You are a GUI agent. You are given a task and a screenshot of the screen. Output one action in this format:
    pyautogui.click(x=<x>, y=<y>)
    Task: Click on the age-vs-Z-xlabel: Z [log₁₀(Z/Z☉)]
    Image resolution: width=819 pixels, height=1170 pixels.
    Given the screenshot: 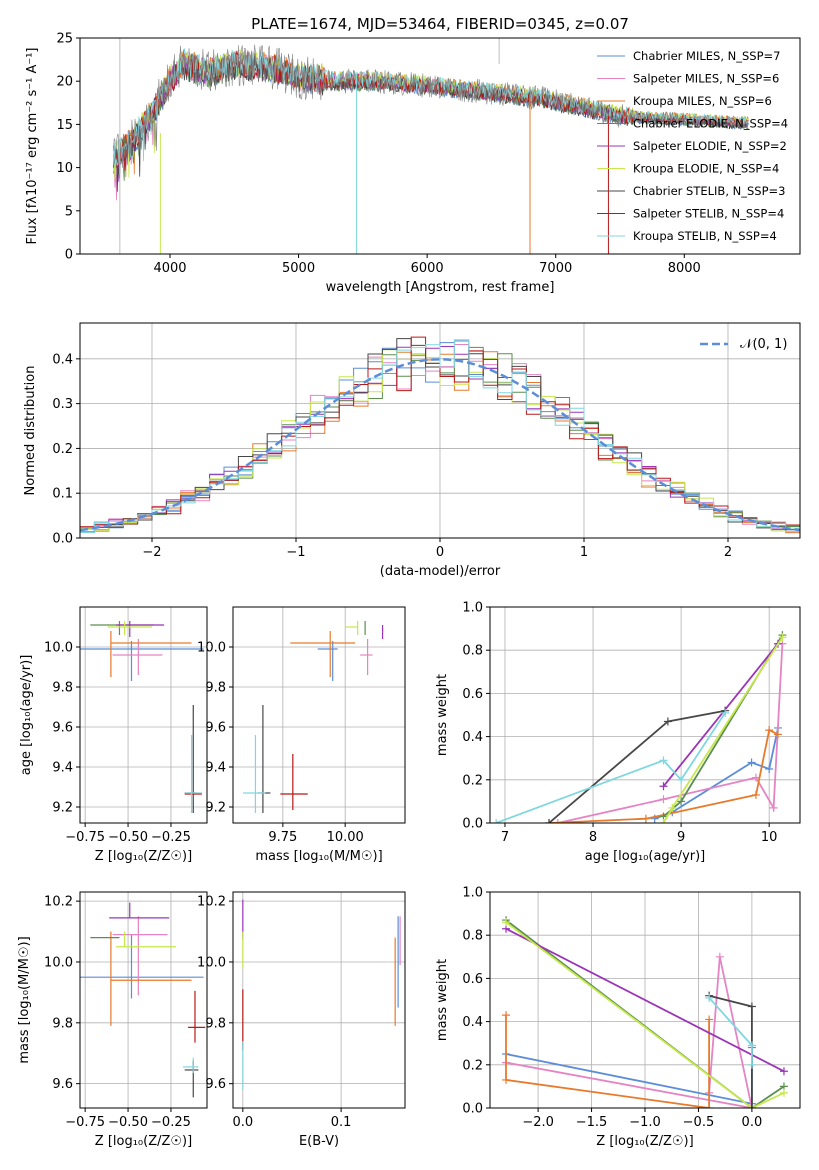 What is the action you would take?
    pyautogui.click(x=143, y=856)
    